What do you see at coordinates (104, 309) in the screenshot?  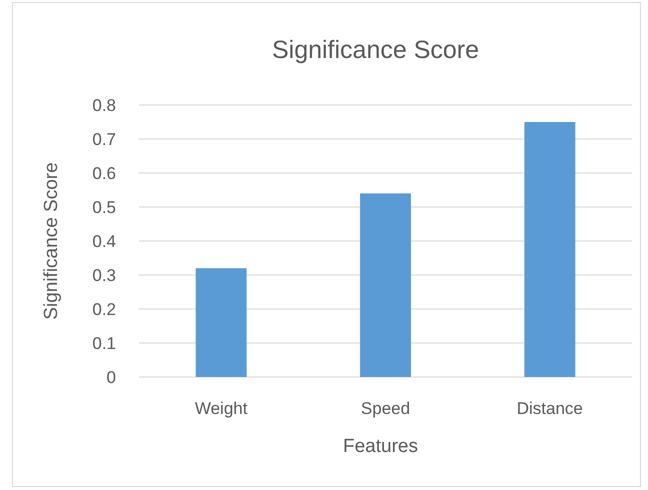 I see `y-tick-label: 0.2` at bounding box center [104, 309].